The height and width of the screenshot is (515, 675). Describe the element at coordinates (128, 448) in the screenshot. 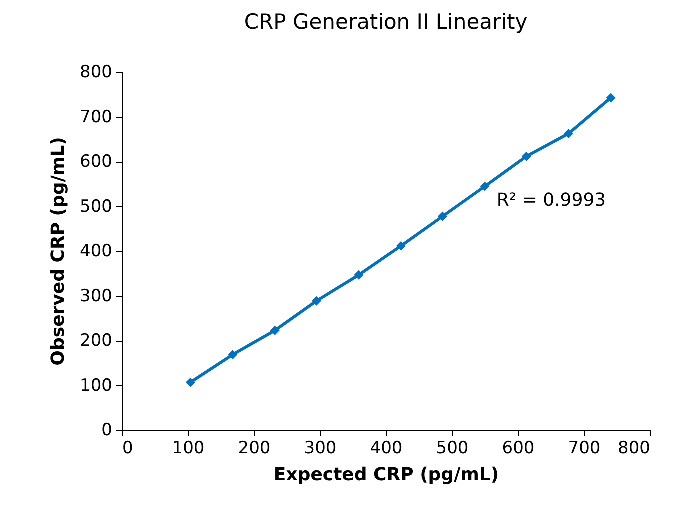

I see `x-tick-label: 0` at that location.